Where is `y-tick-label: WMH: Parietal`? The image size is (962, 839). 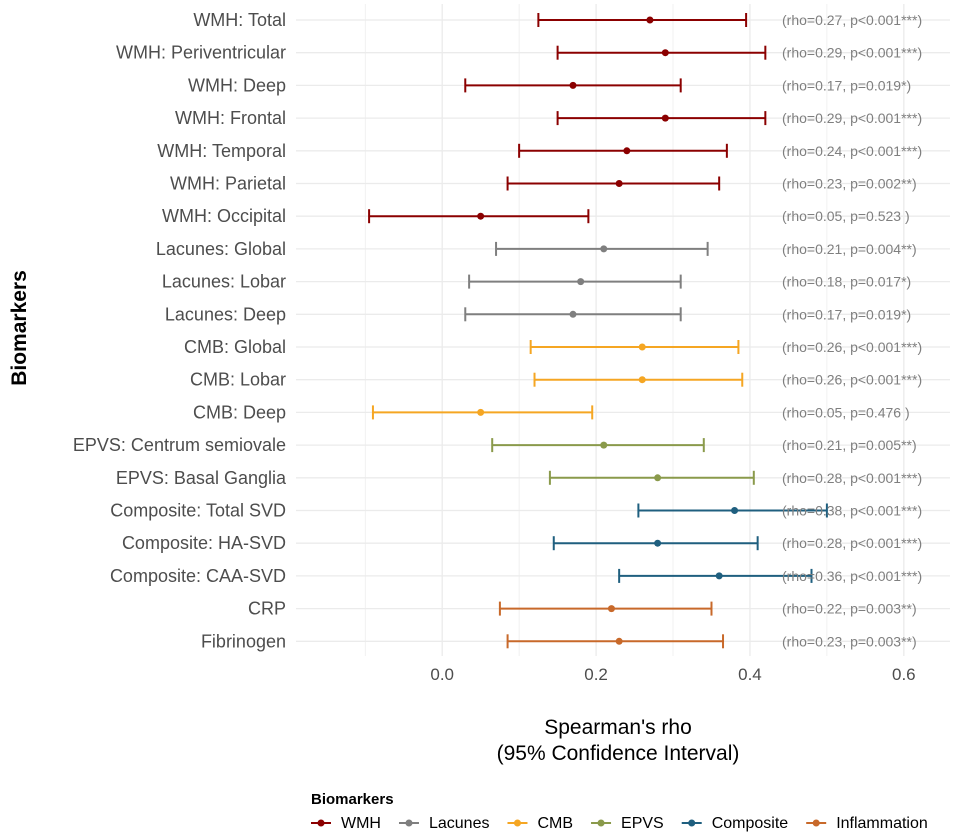
y-tick-label: WMH: Parietal is located at coordinates (228, 184).